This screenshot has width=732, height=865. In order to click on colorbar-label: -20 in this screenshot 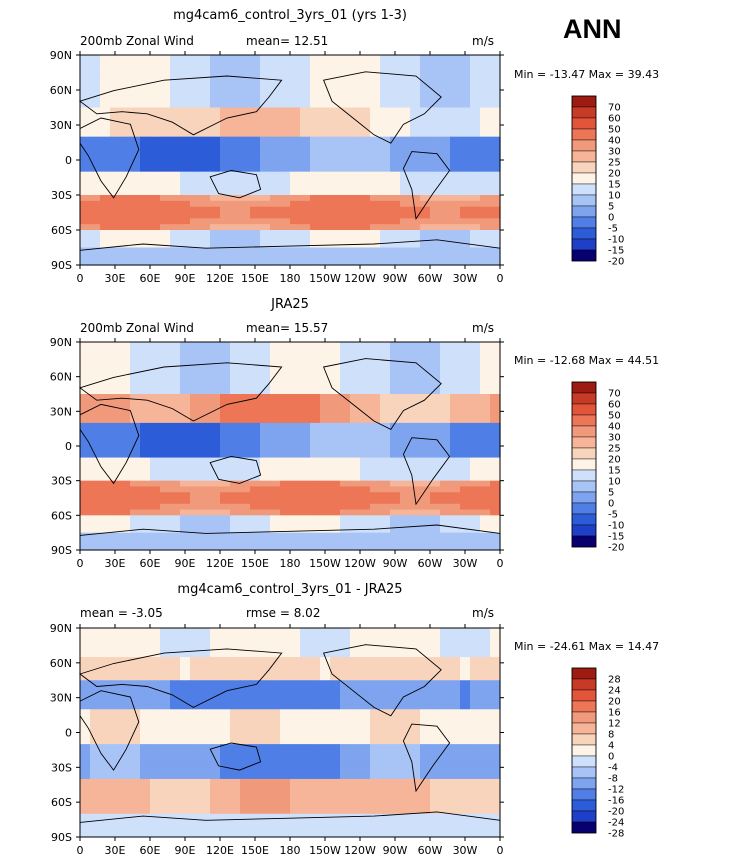, I will do `click(616, 548)`.